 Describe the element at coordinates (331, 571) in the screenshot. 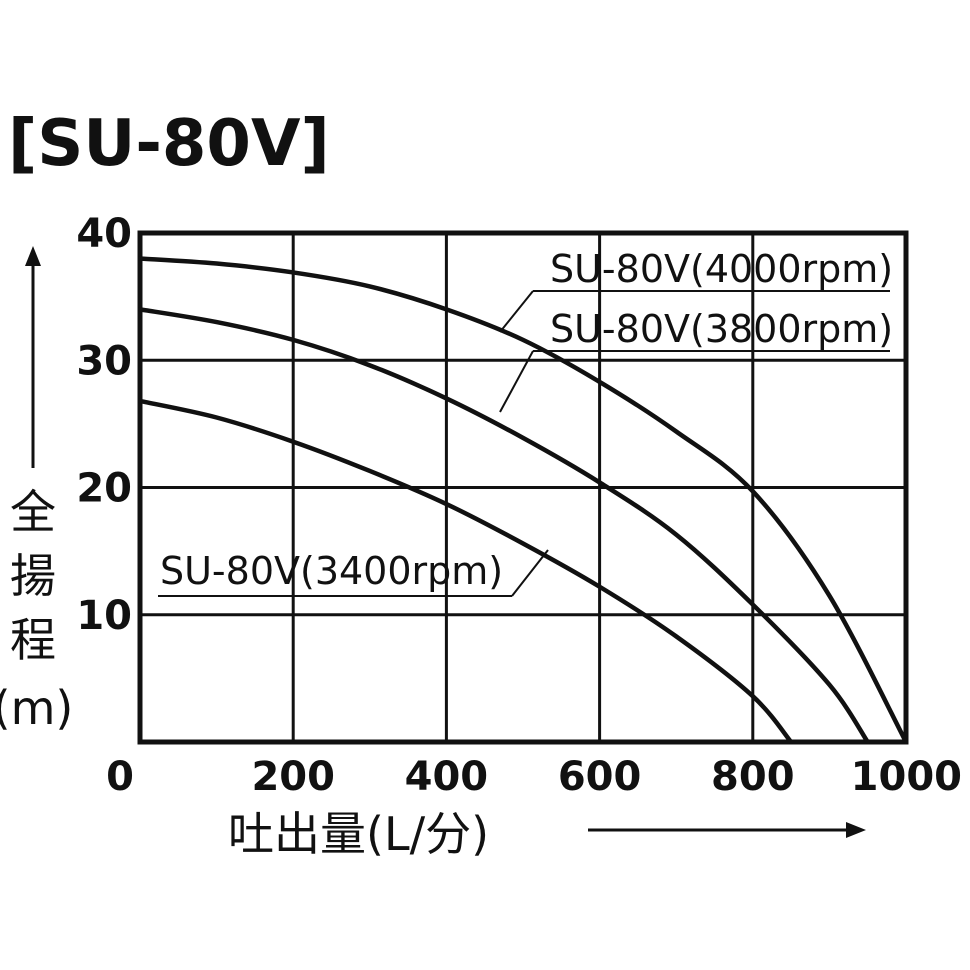

I see `series-label-2: SU-80V(3400rpm)` at that location.